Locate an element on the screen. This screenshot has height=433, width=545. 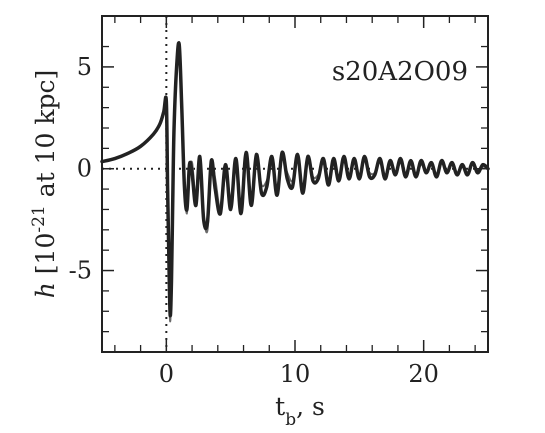
y-axis-label-post: at 10 kpc] is located at coordinates (45, 138).